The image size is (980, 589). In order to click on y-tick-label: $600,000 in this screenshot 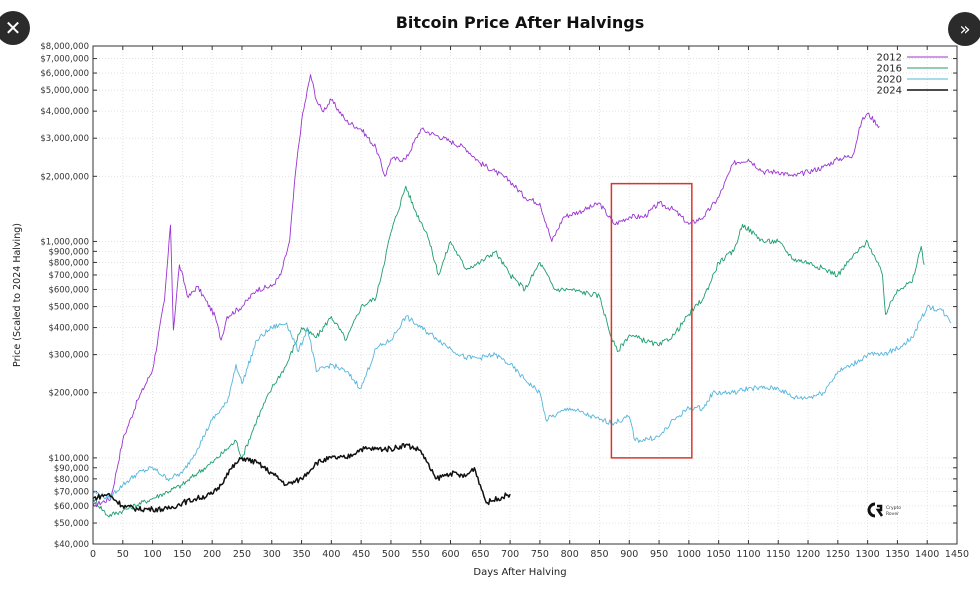, I will do `click(68, 290)`.